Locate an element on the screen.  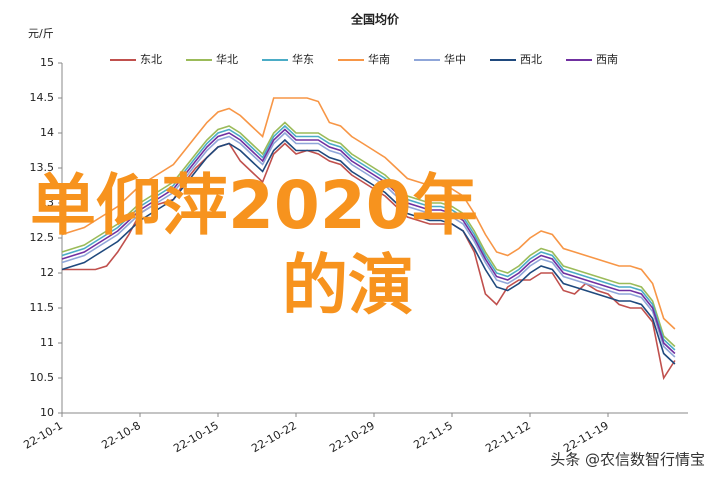
legend-label: 华东 is located at coordinates (303, 59).